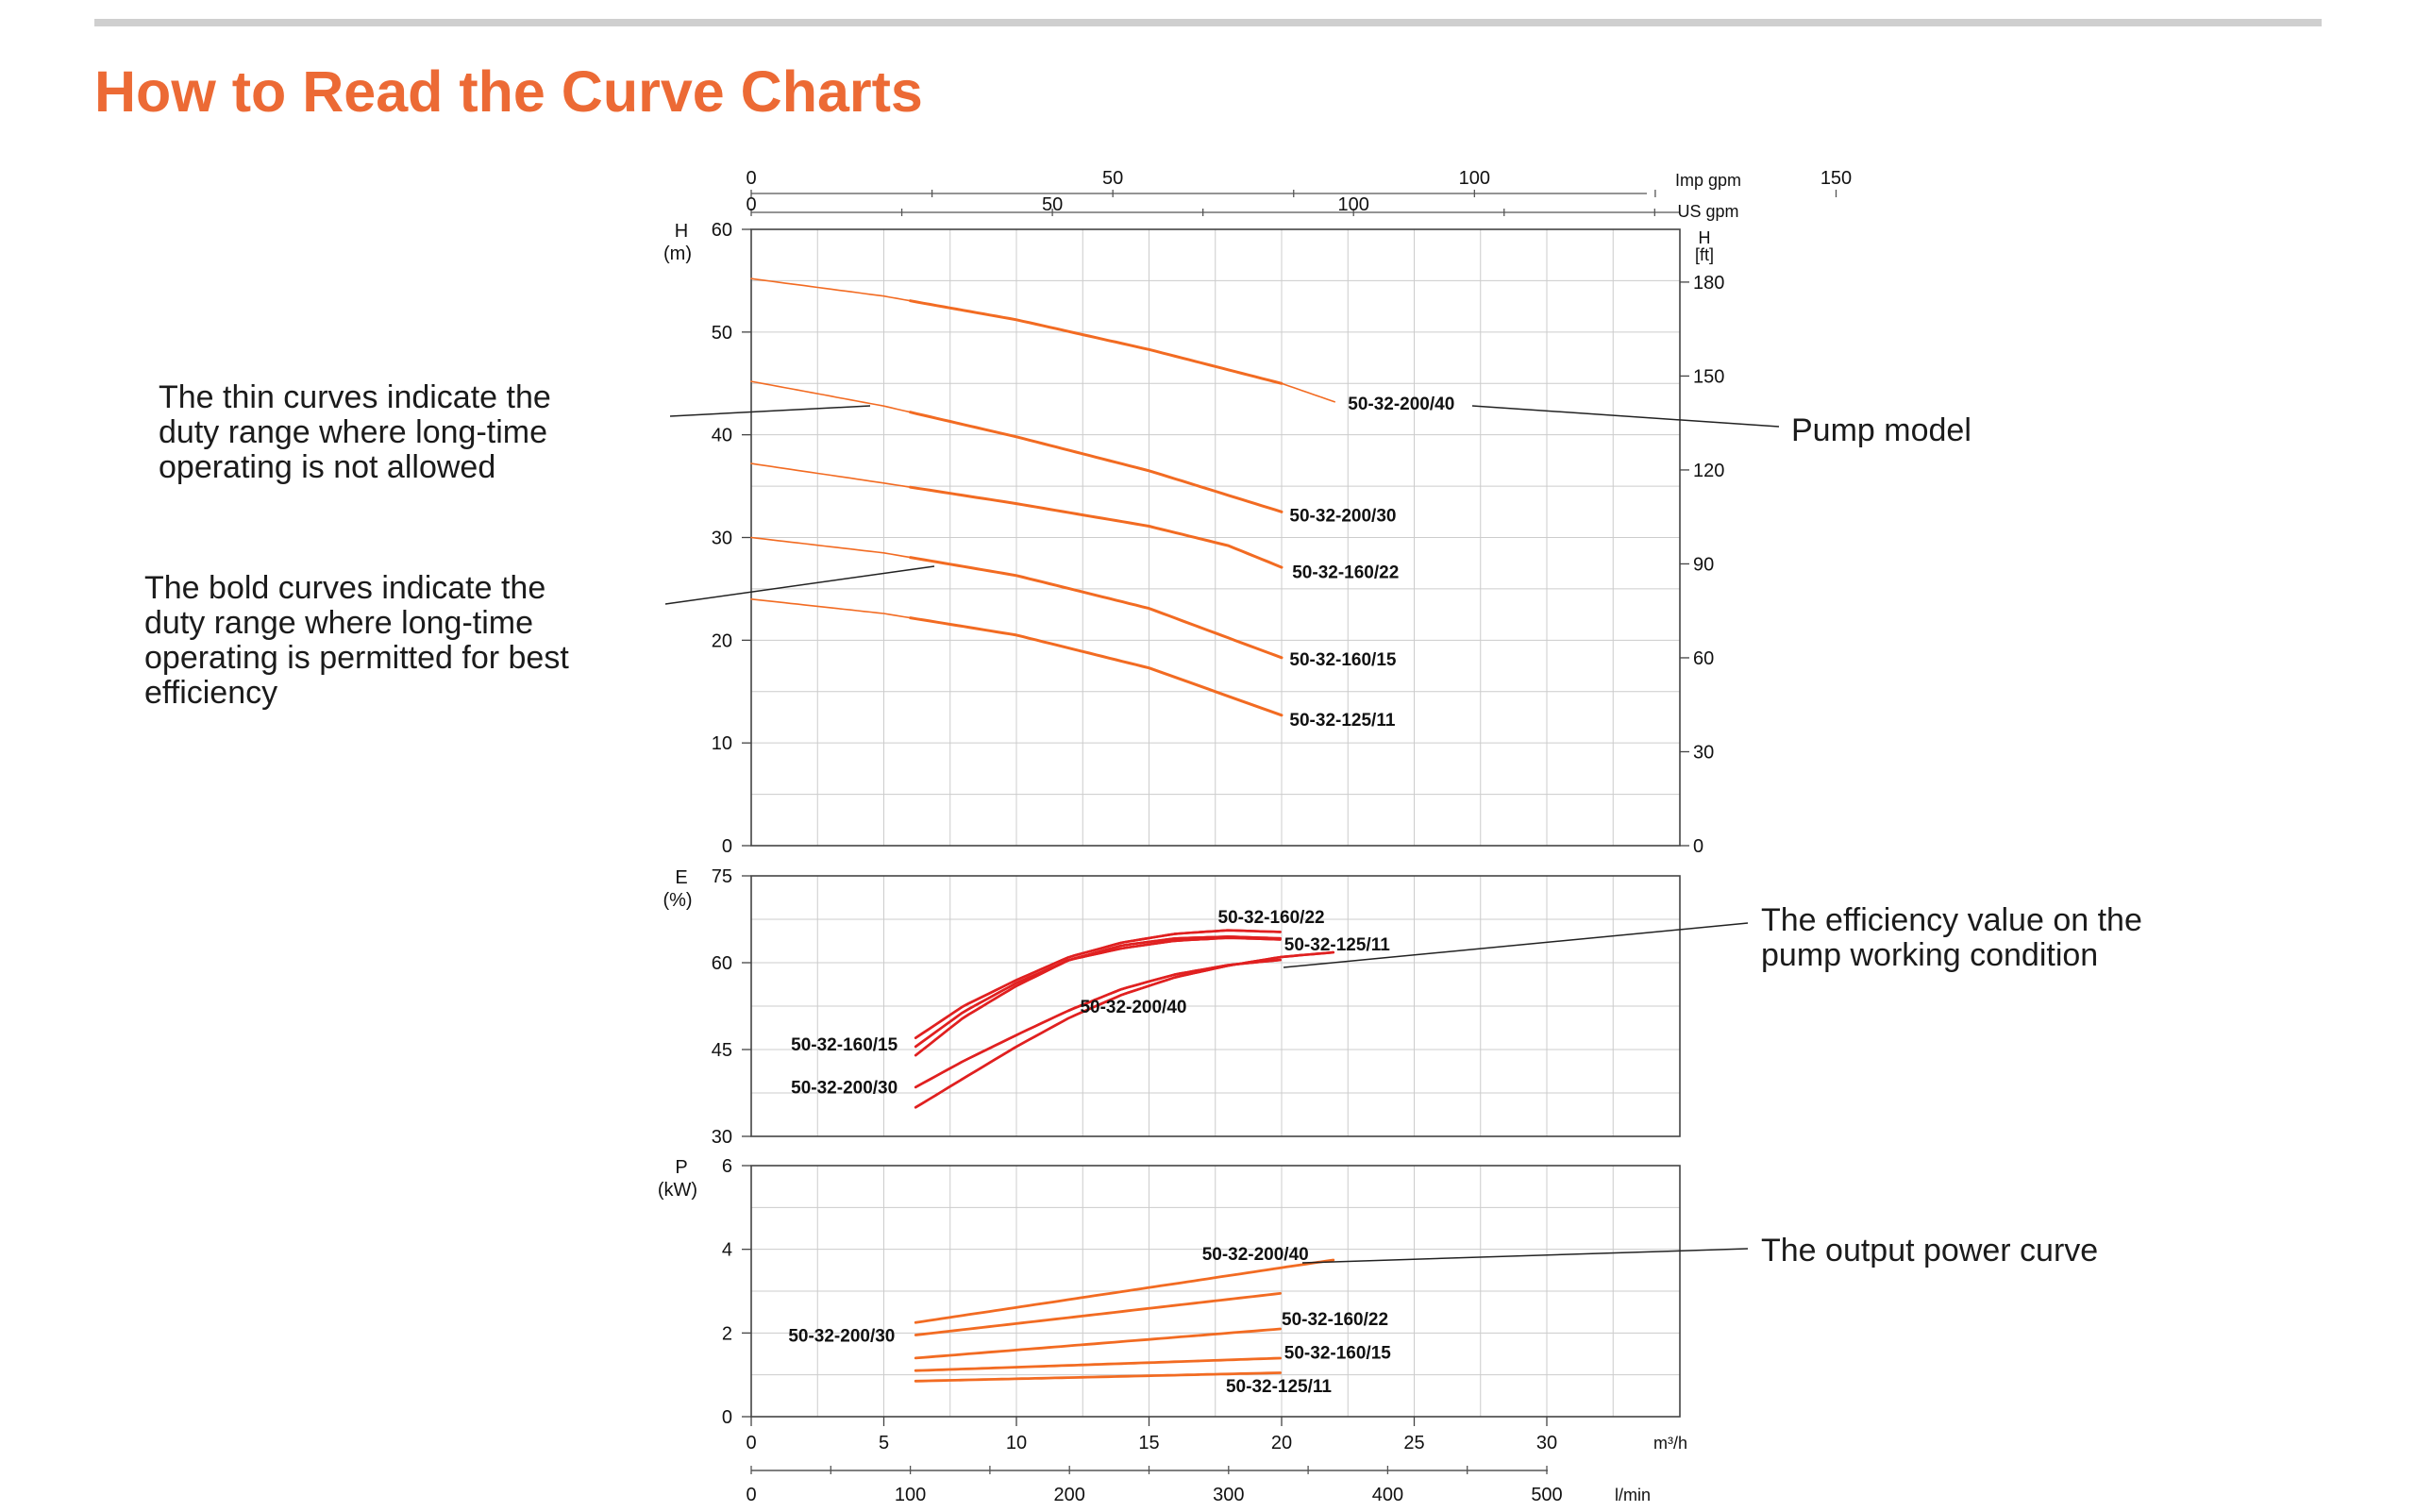  Describe the element at coordinates (751, 204) in the screenshot. I see `tick-label-us: 0` at that location.